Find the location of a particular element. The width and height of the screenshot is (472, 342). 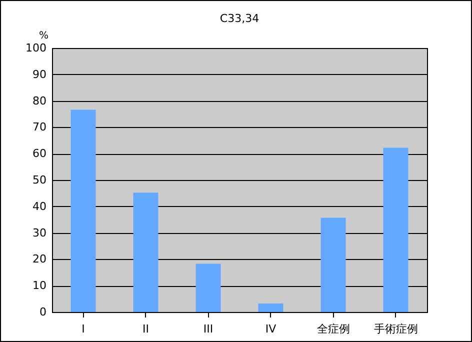

x-tick-label: 手術症例 is located at coordinates (396, 329).